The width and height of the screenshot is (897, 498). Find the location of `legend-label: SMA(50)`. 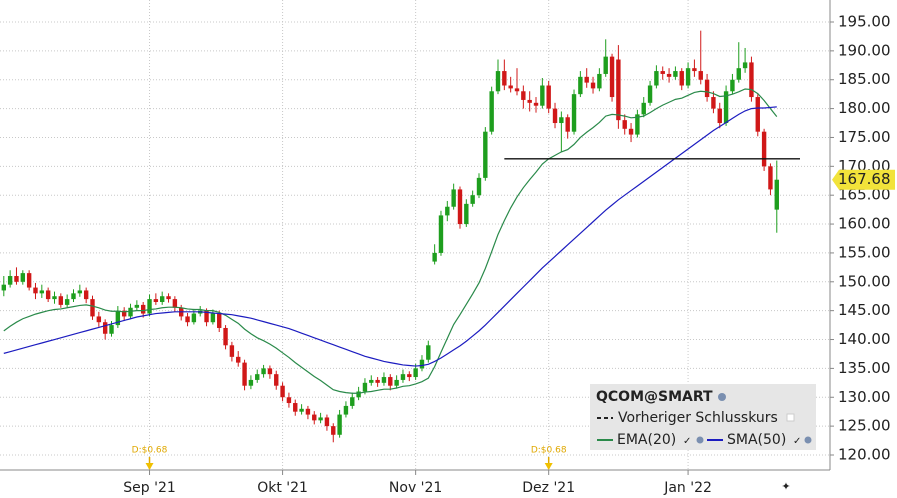

legend-label: SMA(50) is located at coordinates (756, 440).